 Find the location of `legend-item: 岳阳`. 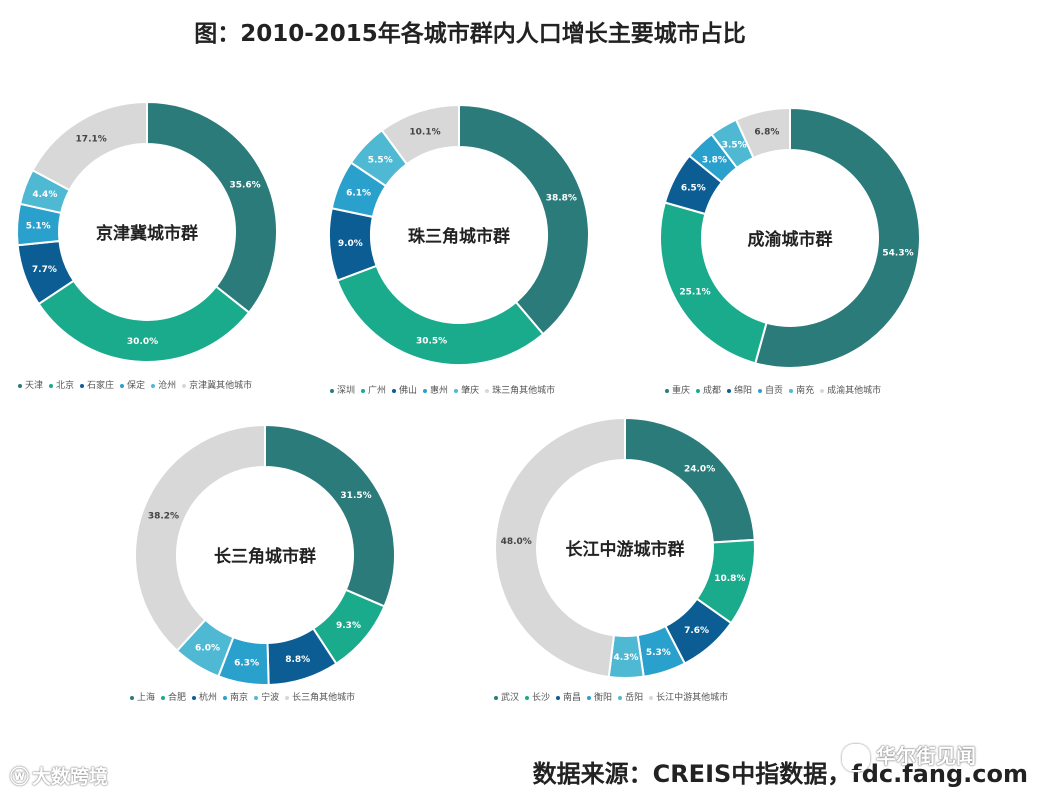

legend-item: 岳阳 is located at coordinates (630, 696).